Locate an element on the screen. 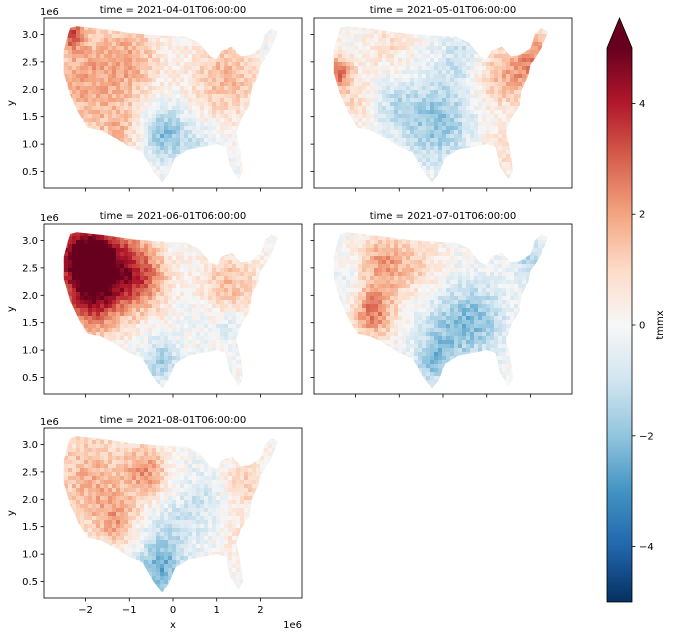 The width and height of the screenshot is (677, 640). panel-title: time = 2021-08-01T06:00:00 is located at coordinates (173, 420).